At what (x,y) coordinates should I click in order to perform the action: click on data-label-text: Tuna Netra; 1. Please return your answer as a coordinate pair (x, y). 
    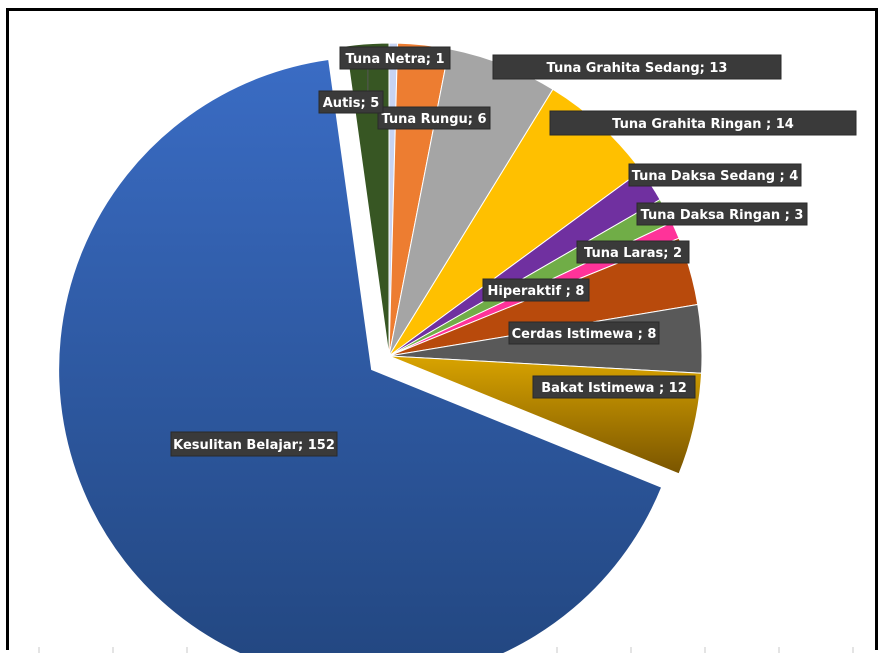
    Looking at the image, I should click on (394, 59).